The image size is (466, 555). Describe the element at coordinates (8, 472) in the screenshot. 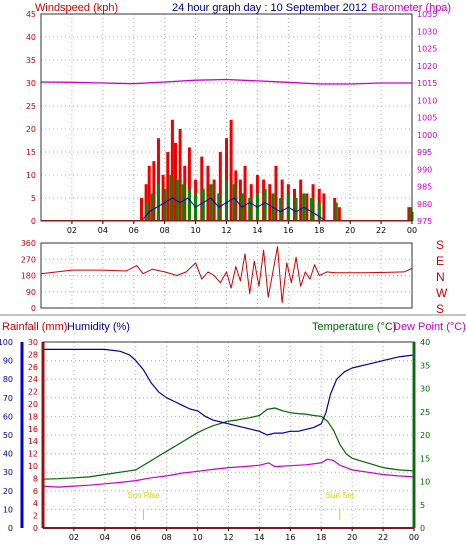

I see `humidity-y-tick: 30` at that location.